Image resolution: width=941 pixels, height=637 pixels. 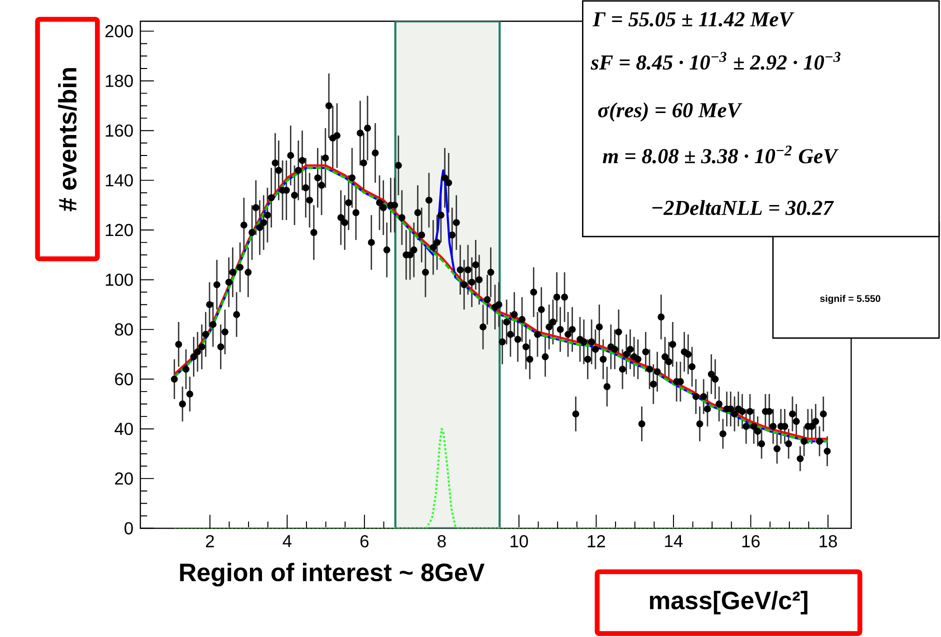 I want to click on y-tick-label: 200, so click(x=119, y=31).